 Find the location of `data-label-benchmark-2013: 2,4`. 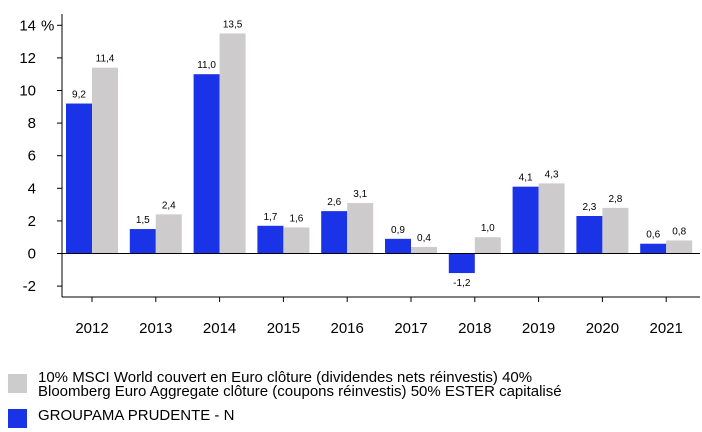

data-label-benchmark-2013: 2,4 is located at coordinates (169, 205).